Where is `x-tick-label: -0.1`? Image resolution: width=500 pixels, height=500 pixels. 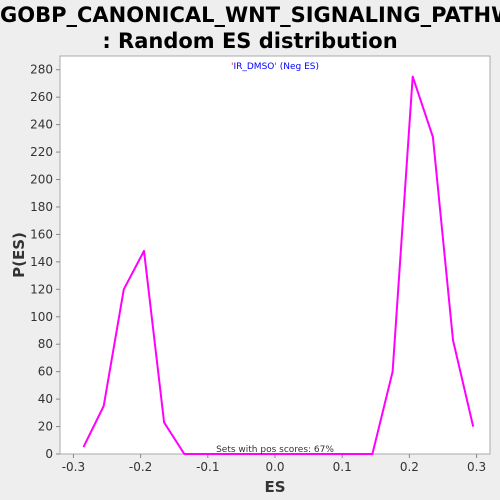 x-tick-label: -0.1 is located at coordinates (207, 467).